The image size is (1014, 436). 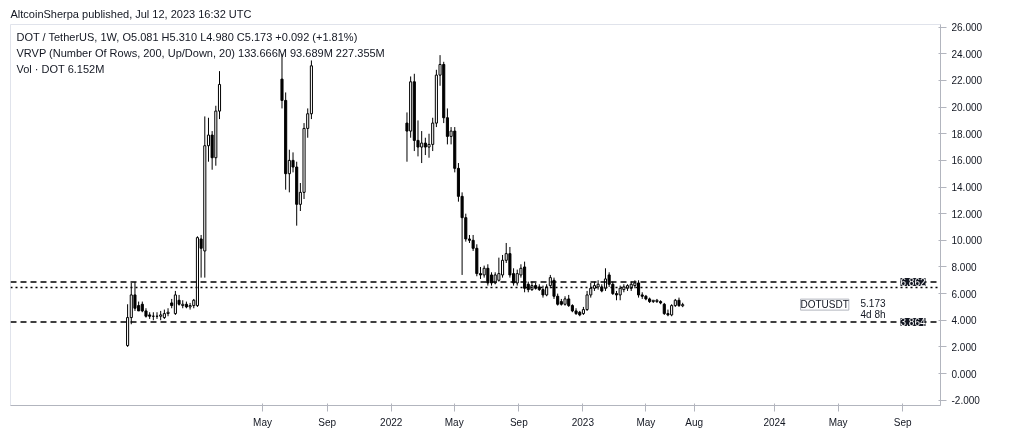 What do you see at coordinates (583, 422) in the screenshot?
I see `x-tick-label: 2023` at bounding box center [583, 422].